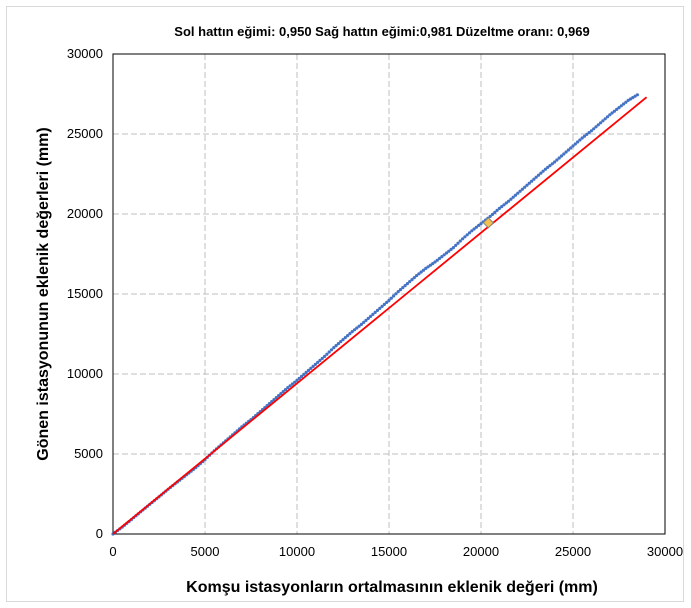 The height and width of the screenshot is (608, 691). What do you see at coordinates (85, 293) in the screenshot?
I see `y-tick-label: 15000` at bounding box center [85, 293].